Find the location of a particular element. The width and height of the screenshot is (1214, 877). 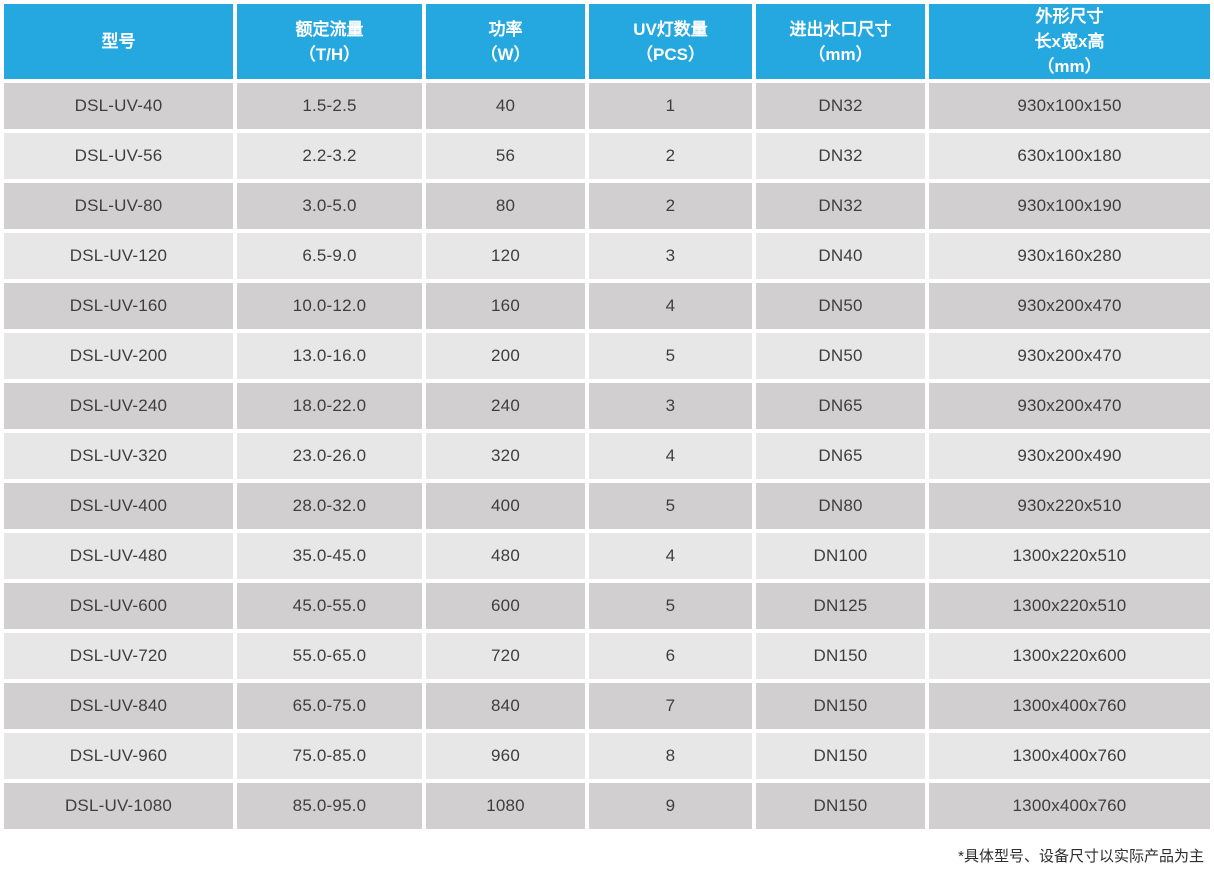

cell-lamps: 1 is located at coordinates (670, 106).